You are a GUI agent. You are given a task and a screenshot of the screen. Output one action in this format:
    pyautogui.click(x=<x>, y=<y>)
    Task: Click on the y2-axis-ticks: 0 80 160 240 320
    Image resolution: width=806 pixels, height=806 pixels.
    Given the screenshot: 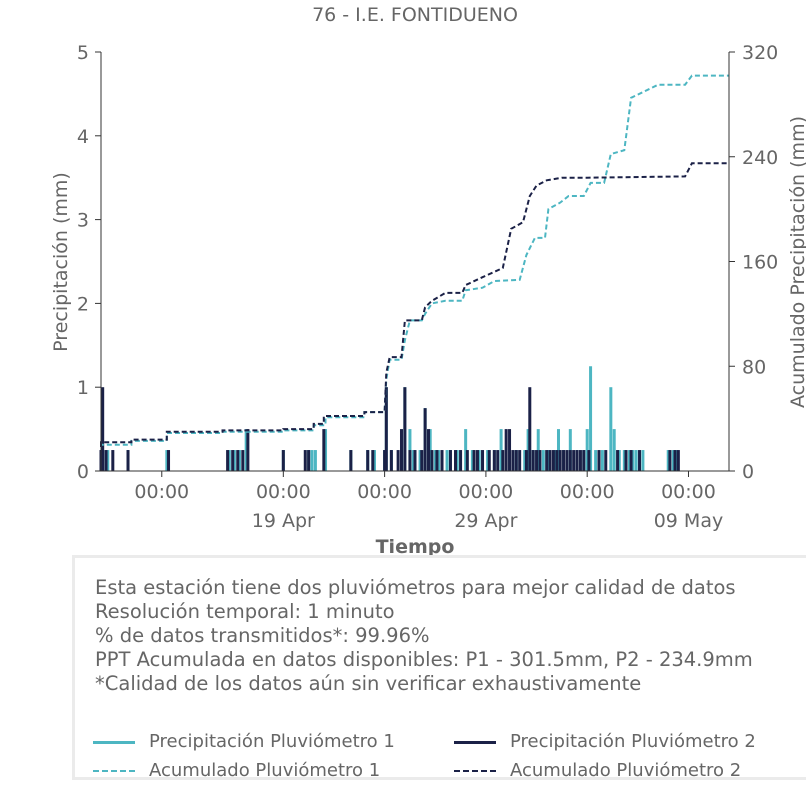 What is the action you would take?
    pyautogui.click(x=753, y=262)
    